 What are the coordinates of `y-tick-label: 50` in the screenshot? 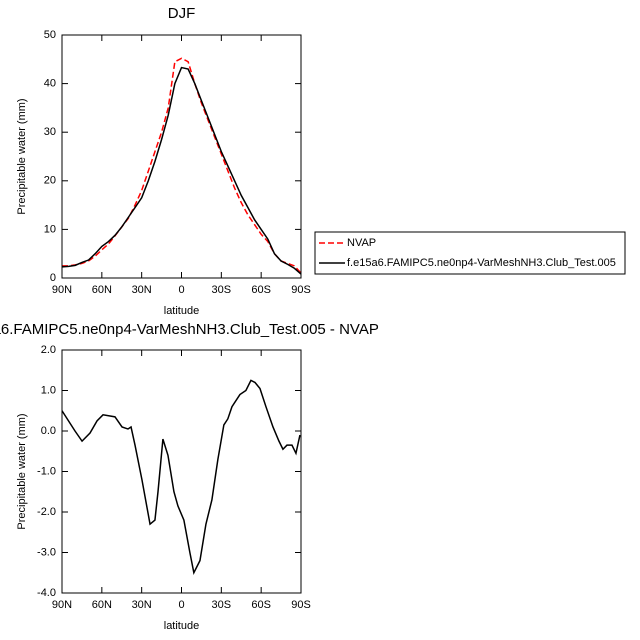 It's located at (50, 35).